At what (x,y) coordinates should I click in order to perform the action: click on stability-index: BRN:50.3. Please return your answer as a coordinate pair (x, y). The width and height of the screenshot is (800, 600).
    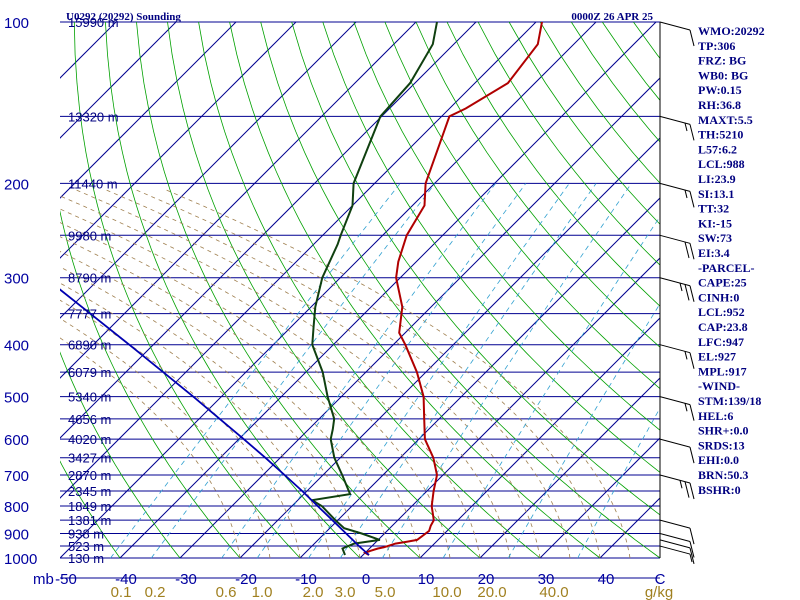
    Looking at the image, I should click on (723, 475).